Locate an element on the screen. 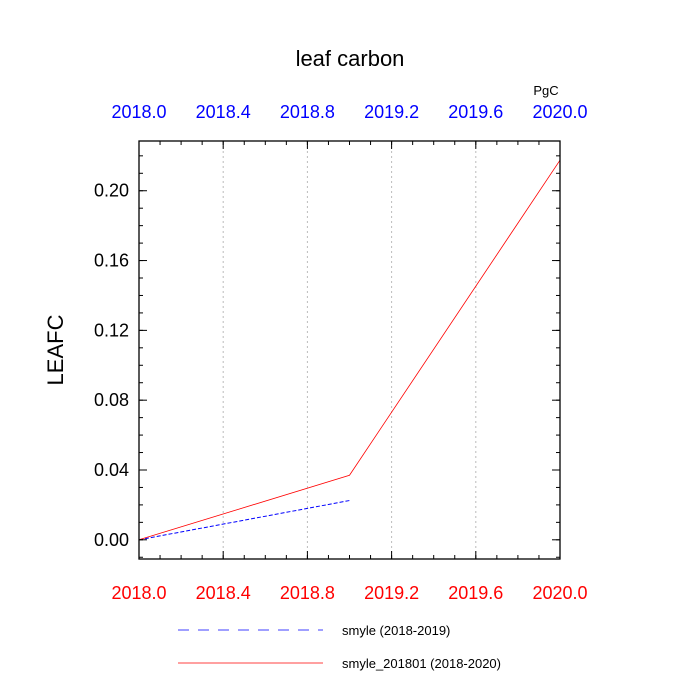 This screenshot has width=700, height=700. x-tick-label-bottom: 2019.2 is located at coordinates (391, 593).